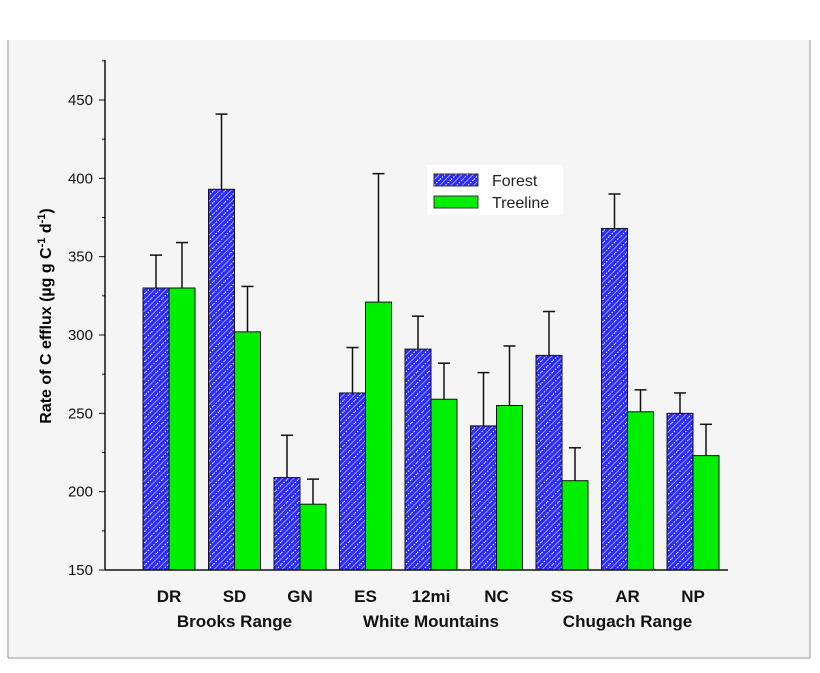 The height and width of the screenshot is (673, 820). Describe the element at coordinates (182, 429) in the screenshot. I see `bar-treeline-dr` at that location.